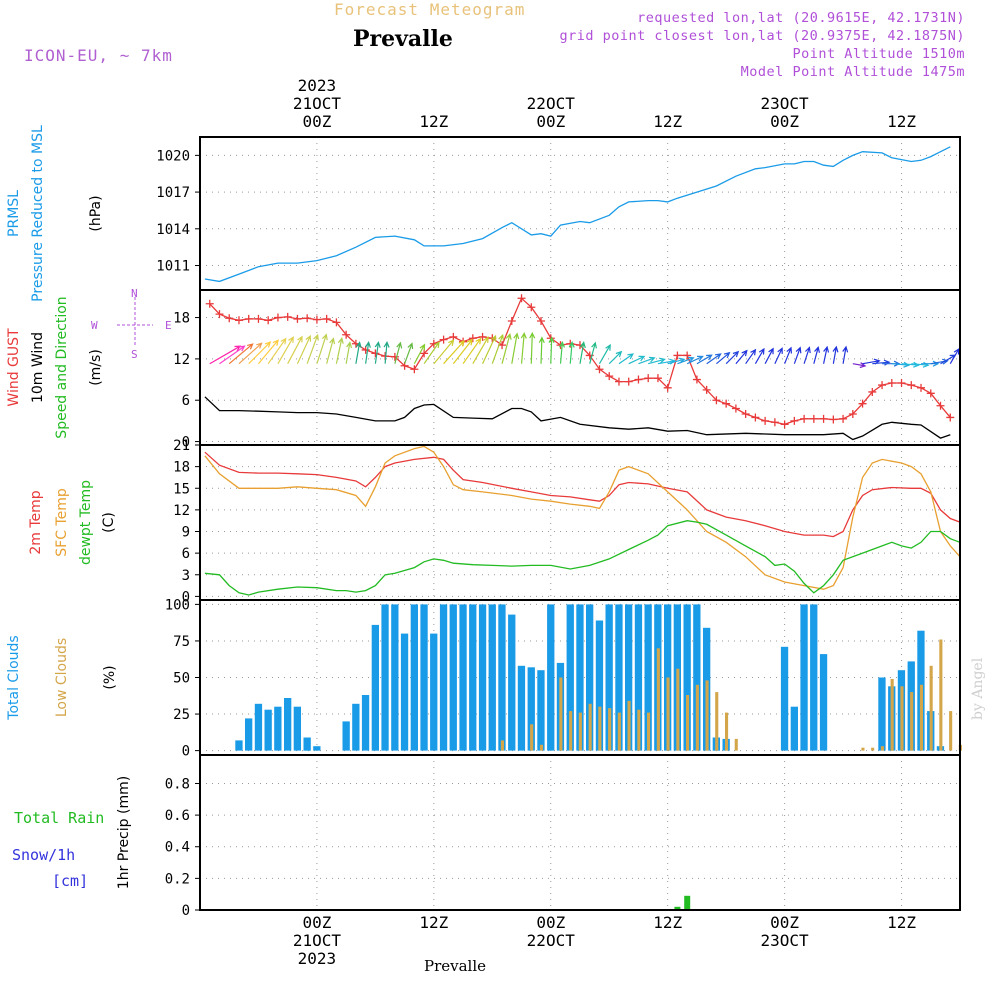 This screenshot has width=1000, height=1000. Describe the element at coordinates (177, 816) in the screenshot. I see `y-tick-label: 0.6` at that location.